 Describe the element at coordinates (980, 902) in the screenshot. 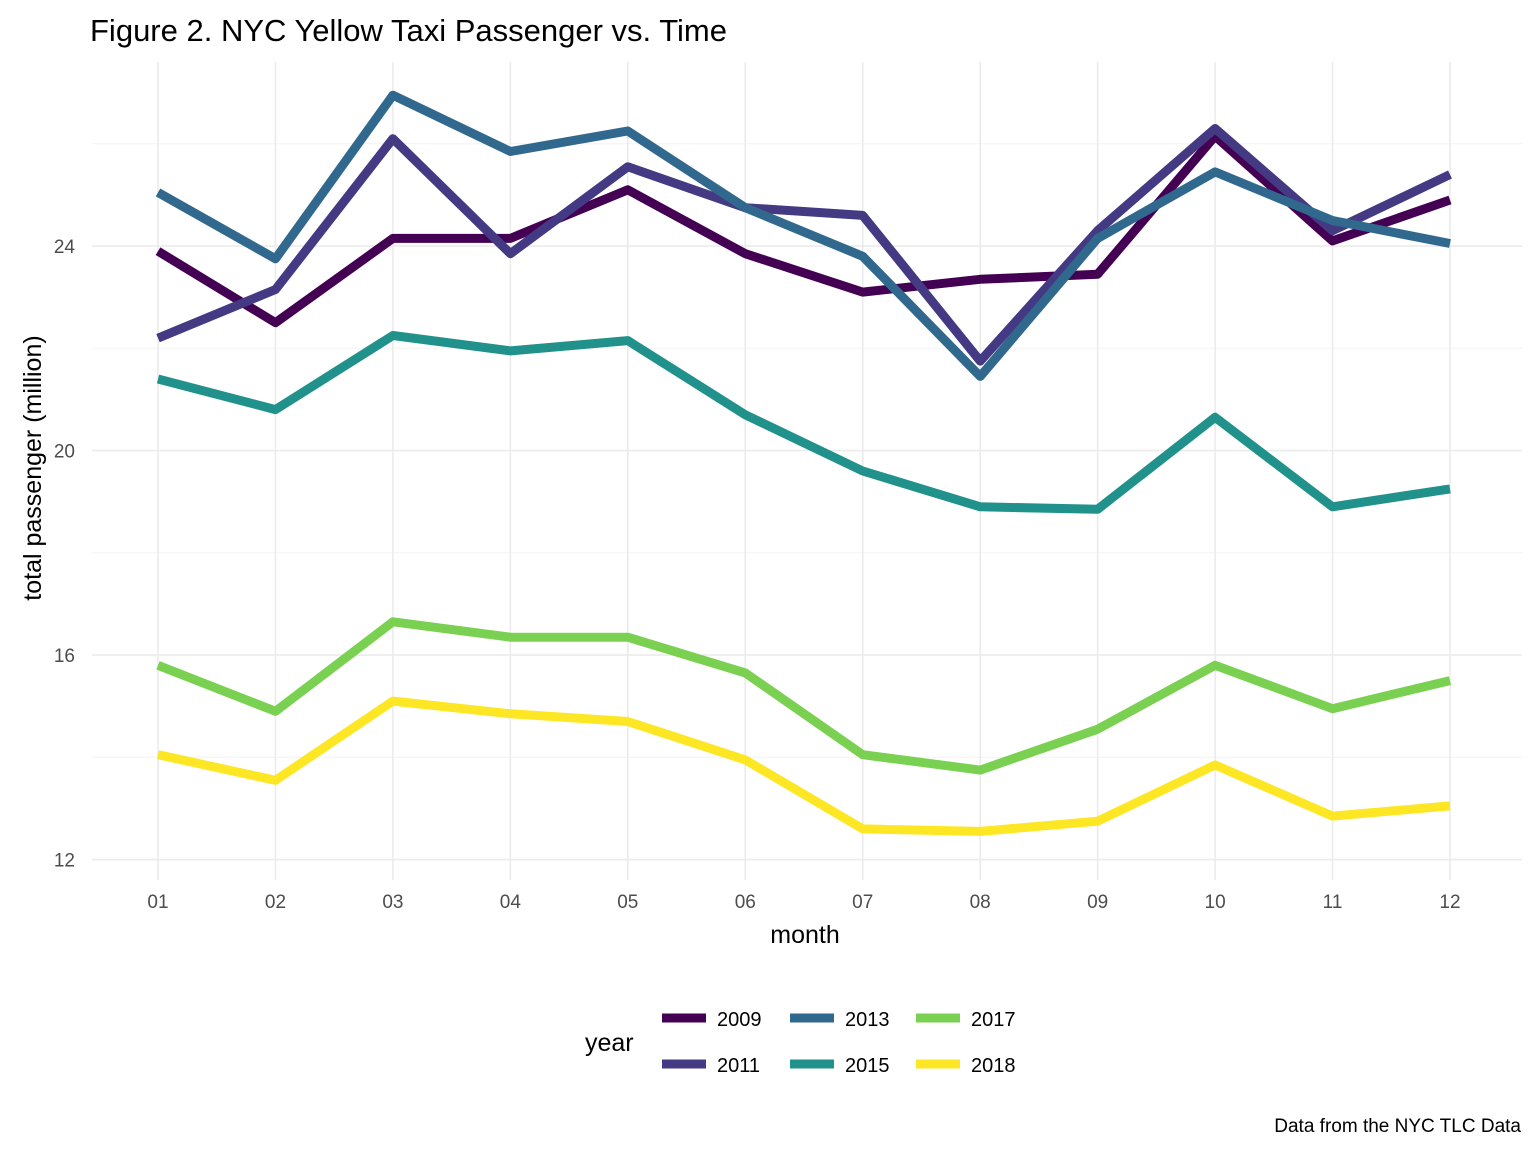

I see `x-tick-label: 08` at that location.